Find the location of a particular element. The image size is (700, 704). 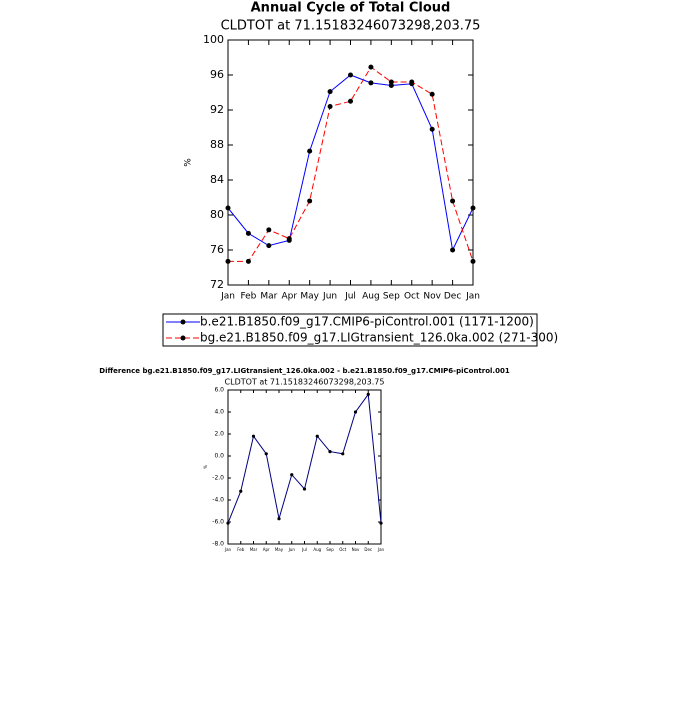

y-tick-label: 92 is located at coordinates (217, 109).